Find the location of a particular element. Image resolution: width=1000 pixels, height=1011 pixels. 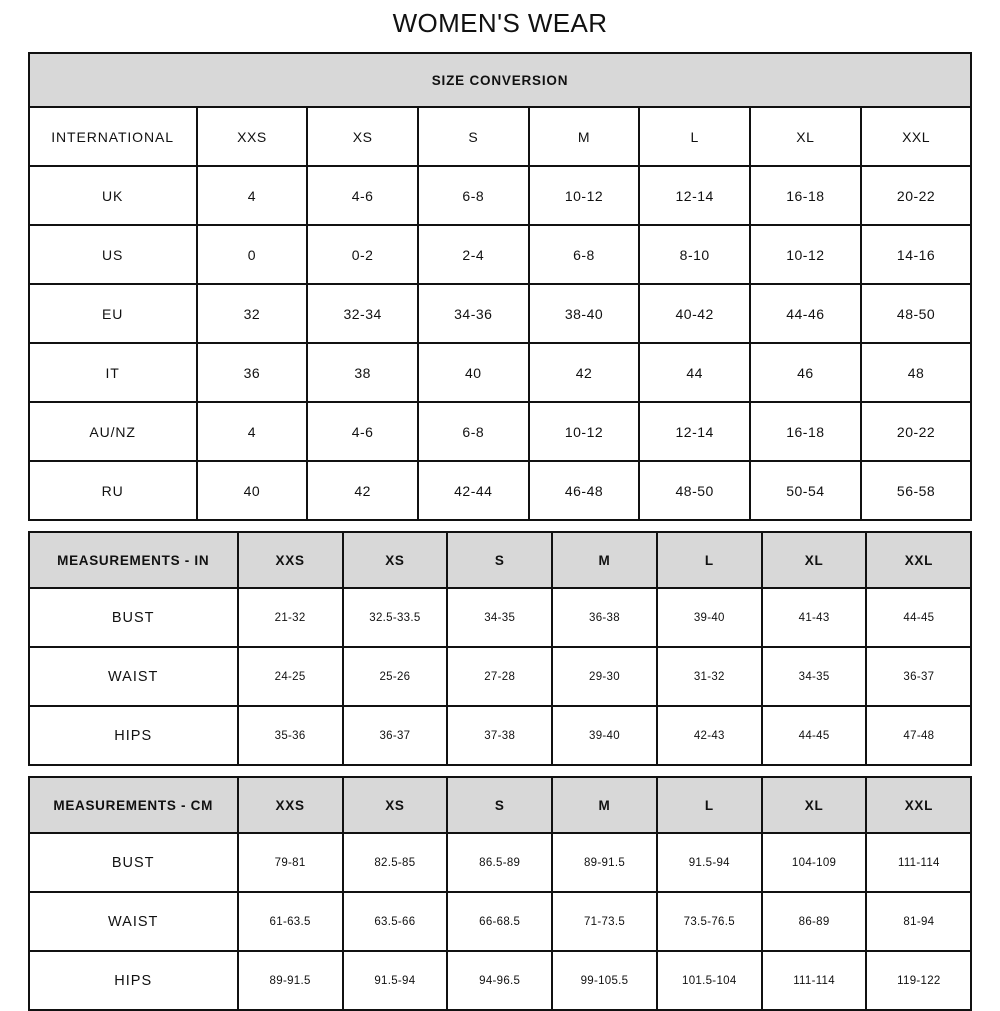

column-header-in-xs: XS is located at coordinates (395, 560).